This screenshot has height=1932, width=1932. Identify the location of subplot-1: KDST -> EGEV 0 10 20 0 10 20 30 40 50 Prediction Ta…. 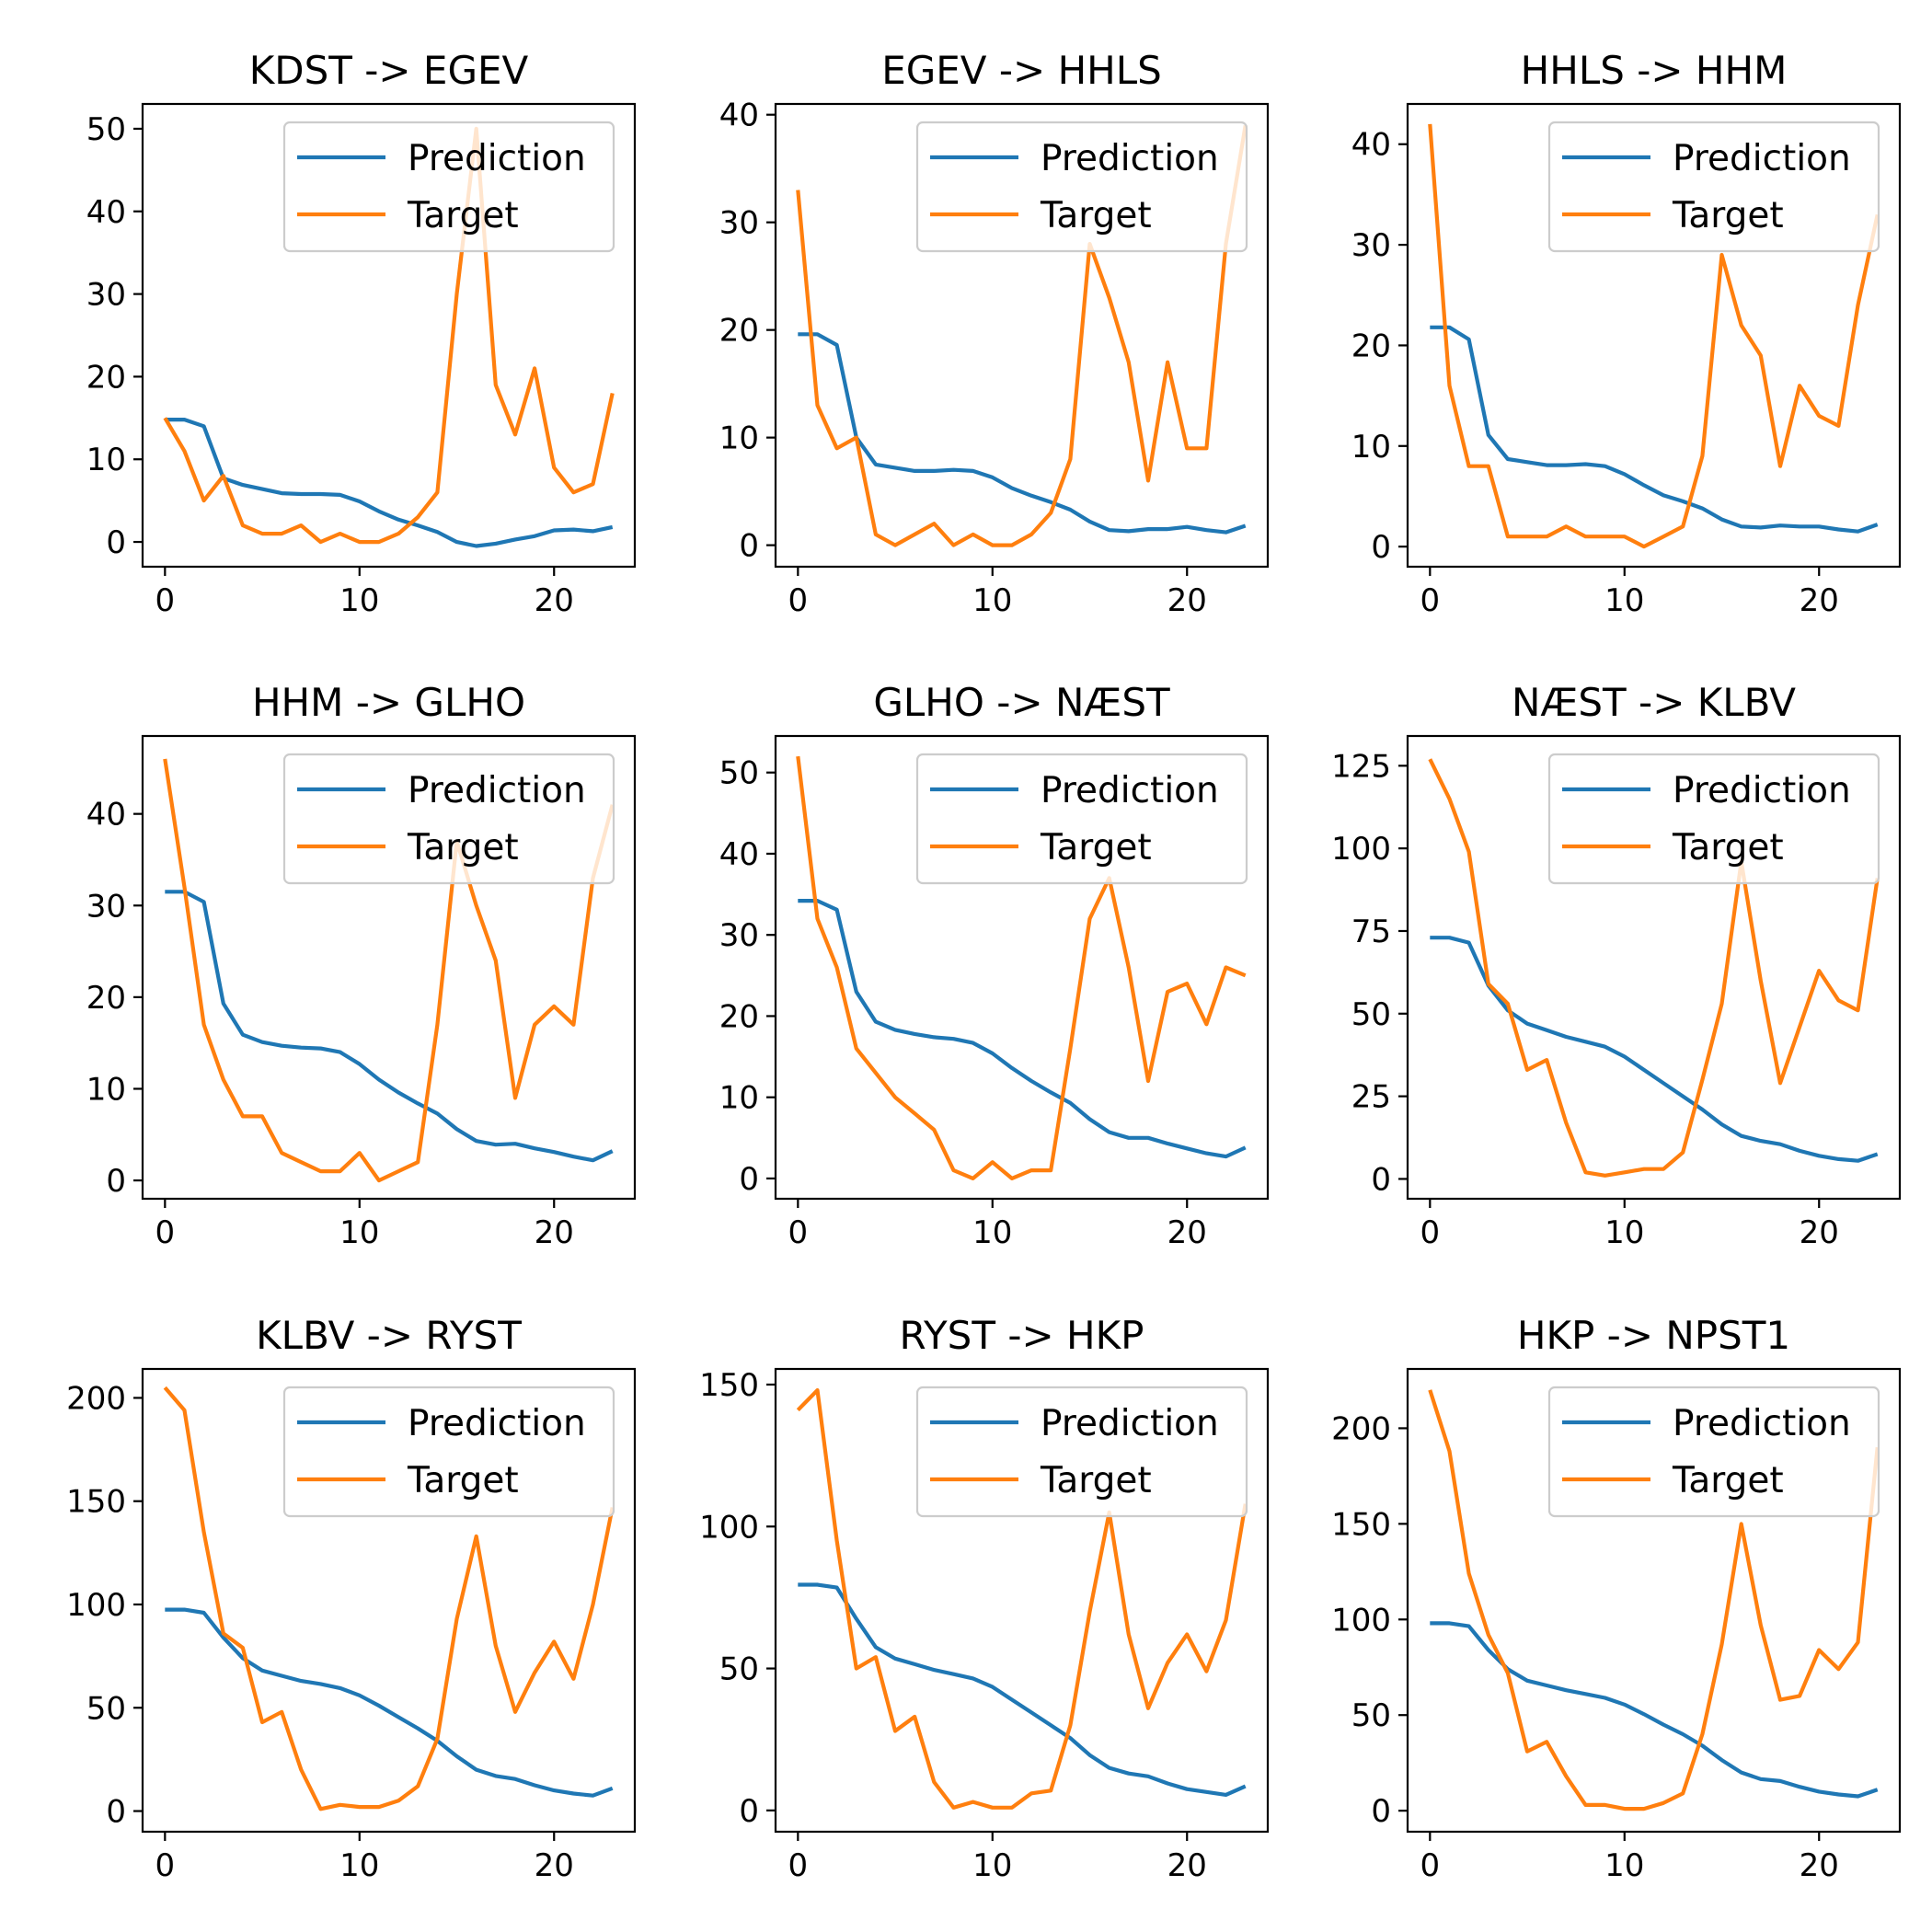
(361, 333).